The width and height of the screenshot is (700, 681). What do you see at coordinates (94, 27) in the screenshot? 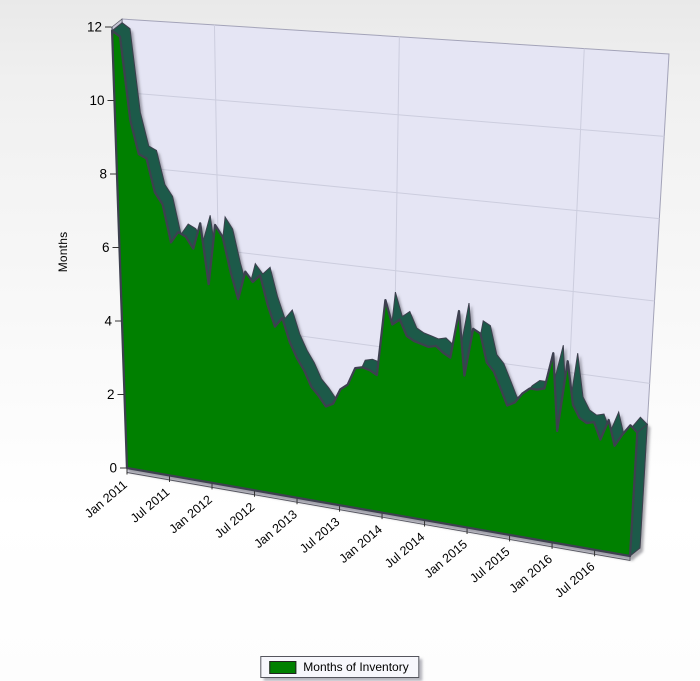
I see `y-tick-label: 12` at bounding box center [94, 27].